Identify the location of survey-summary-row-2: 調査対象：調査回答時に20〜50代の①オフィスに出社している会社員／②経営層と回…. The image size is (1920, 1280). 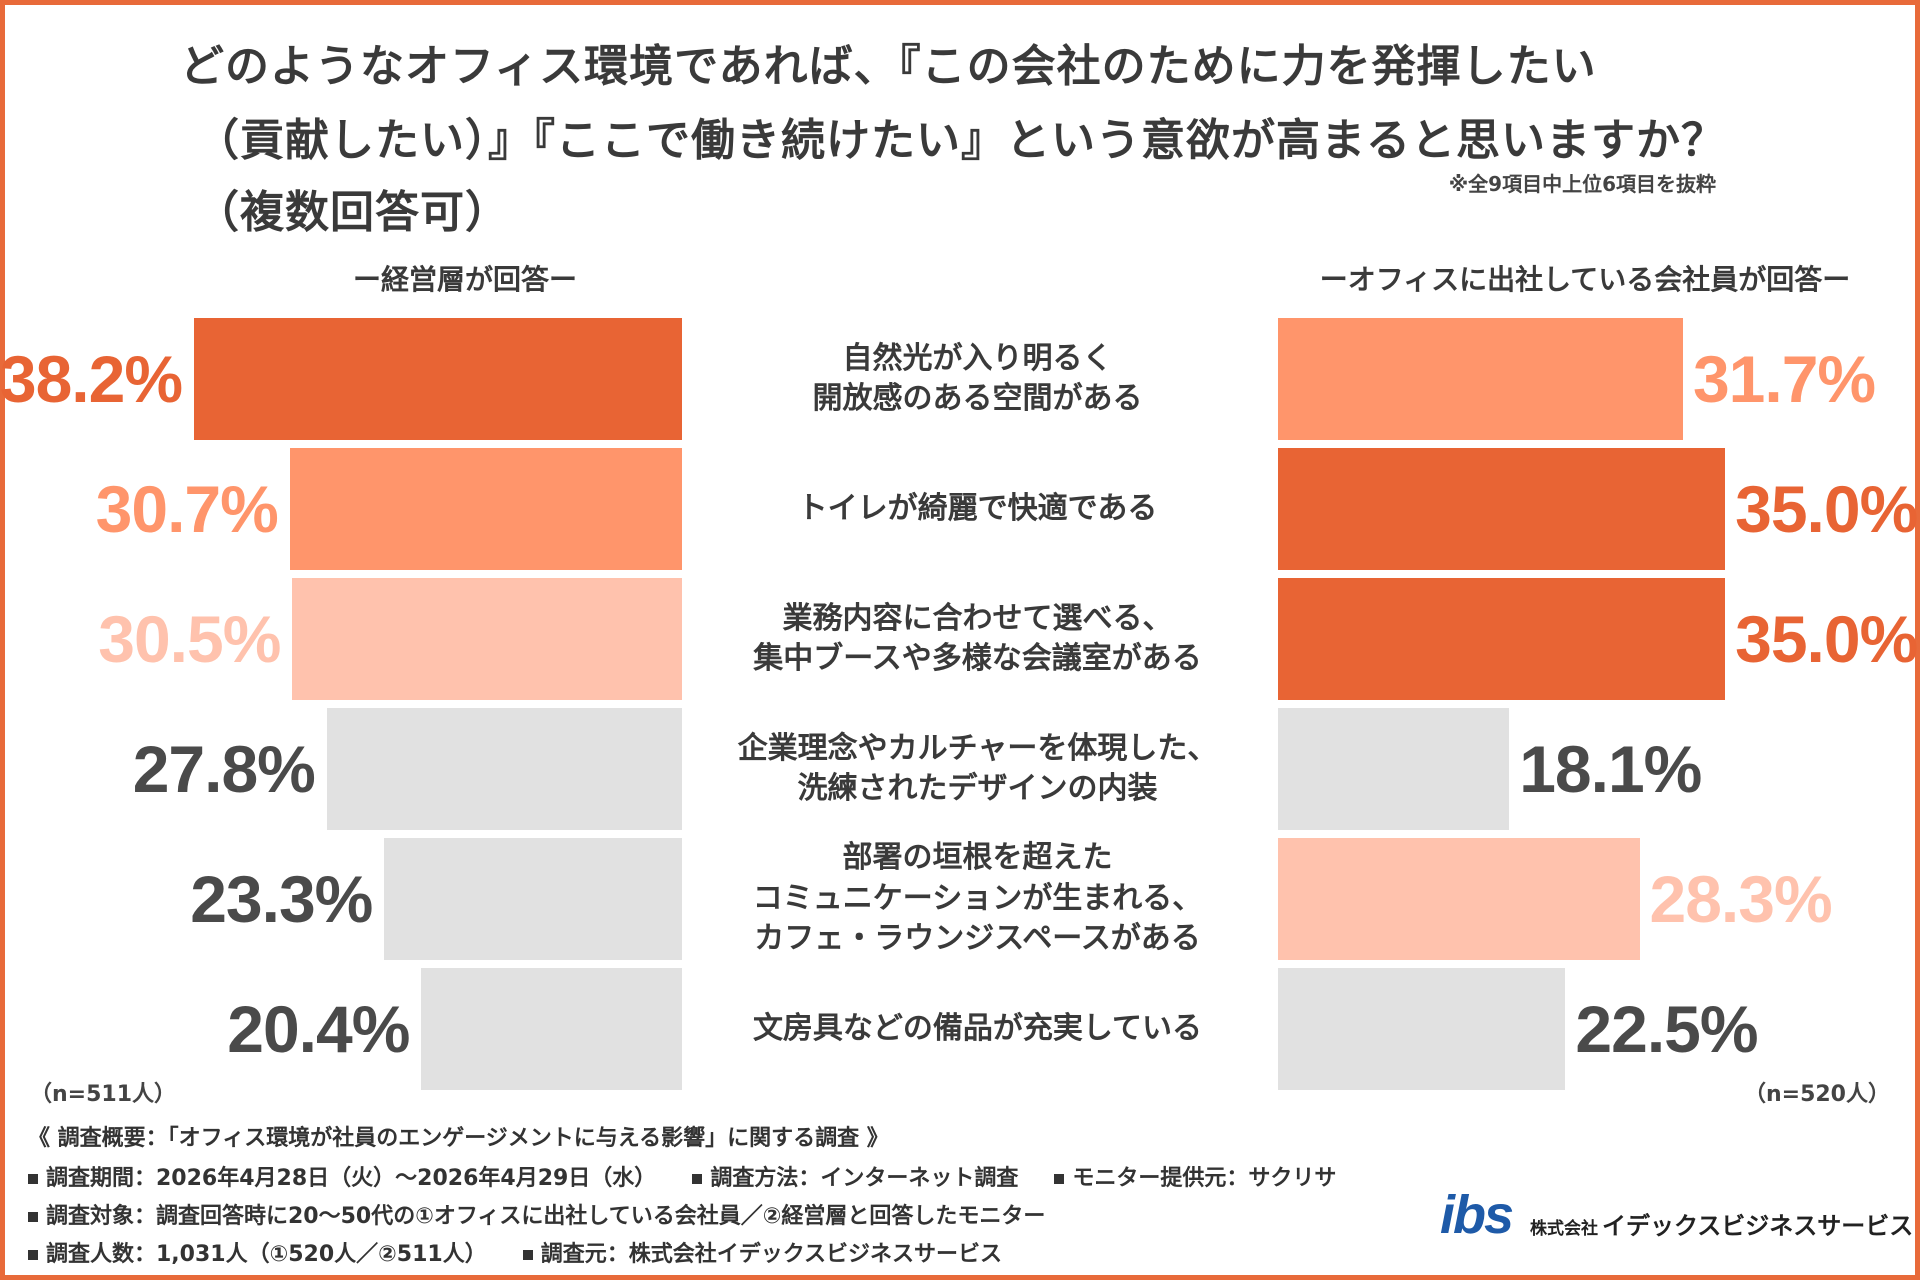
(554, 1214).